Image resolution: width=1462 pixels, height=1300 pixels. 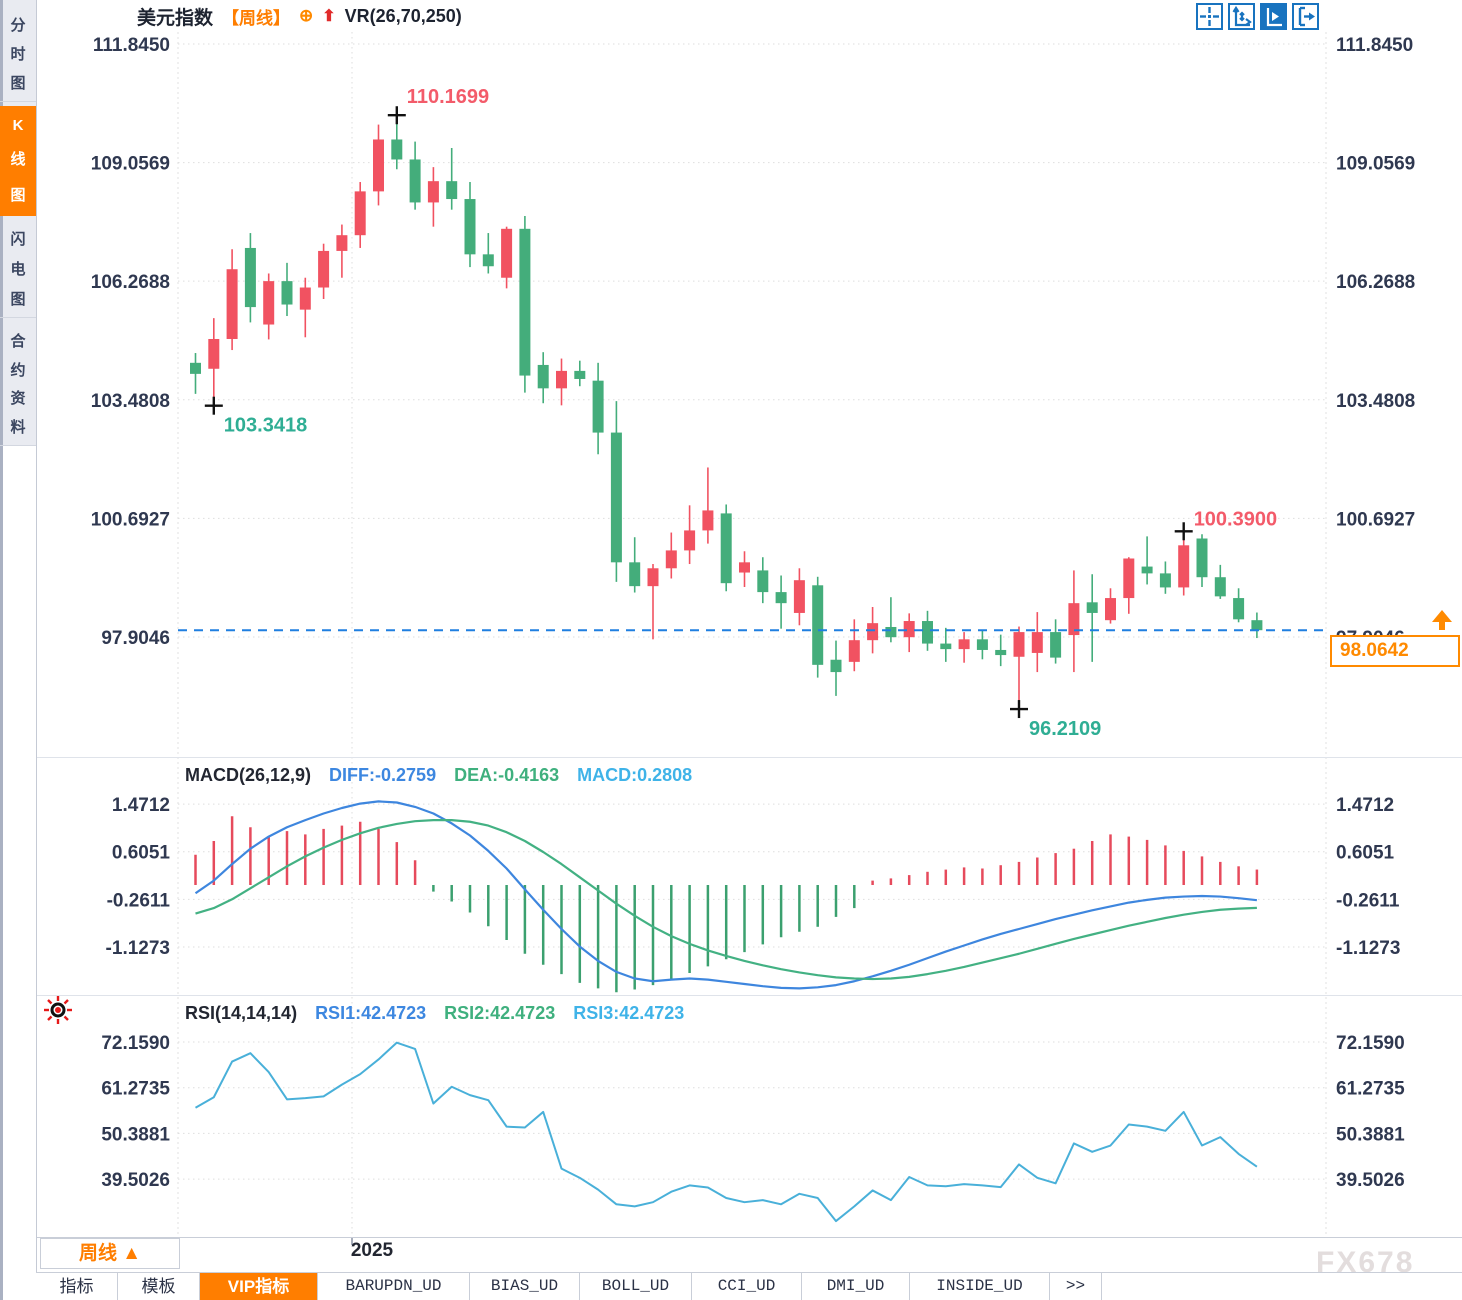 I want to click on move-crosshair-icon, so click(x=1209, y=16).